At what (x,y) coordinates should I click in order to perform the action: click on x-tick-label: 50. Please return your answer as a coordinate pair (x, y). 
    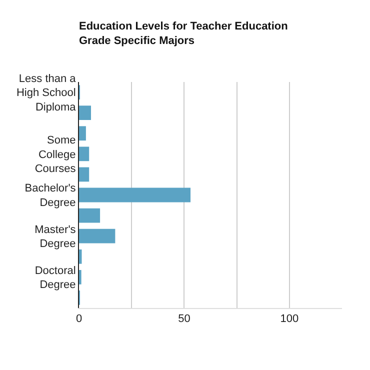
    Looking at the image, I should click on (184, 319).